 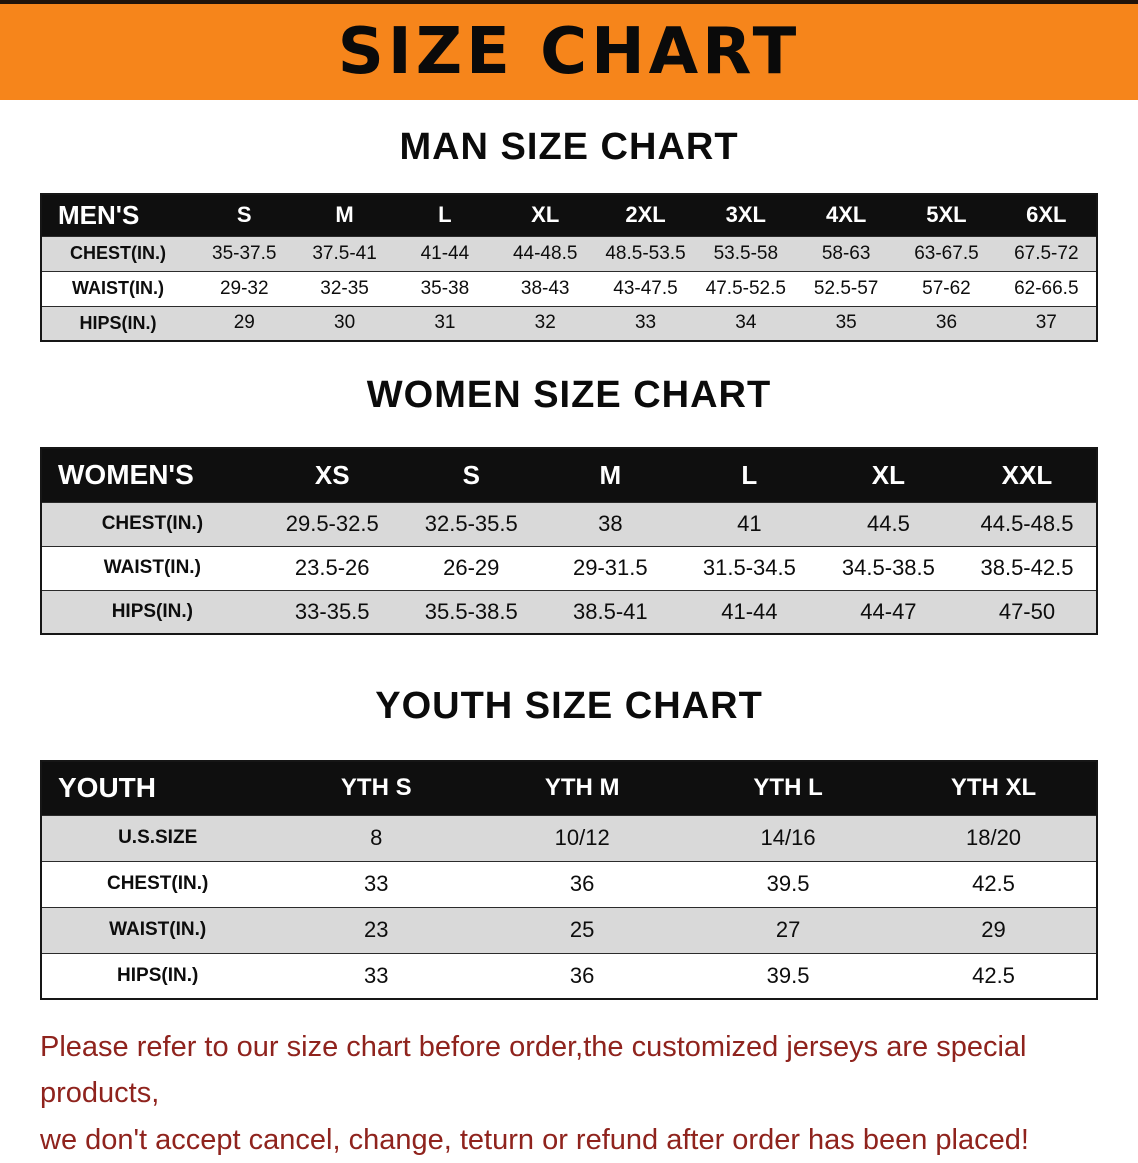 I want to click on youth-ussize-row: U.S.SIZE 8 10/12 14/16 18/20, so click(x=569, y=837).